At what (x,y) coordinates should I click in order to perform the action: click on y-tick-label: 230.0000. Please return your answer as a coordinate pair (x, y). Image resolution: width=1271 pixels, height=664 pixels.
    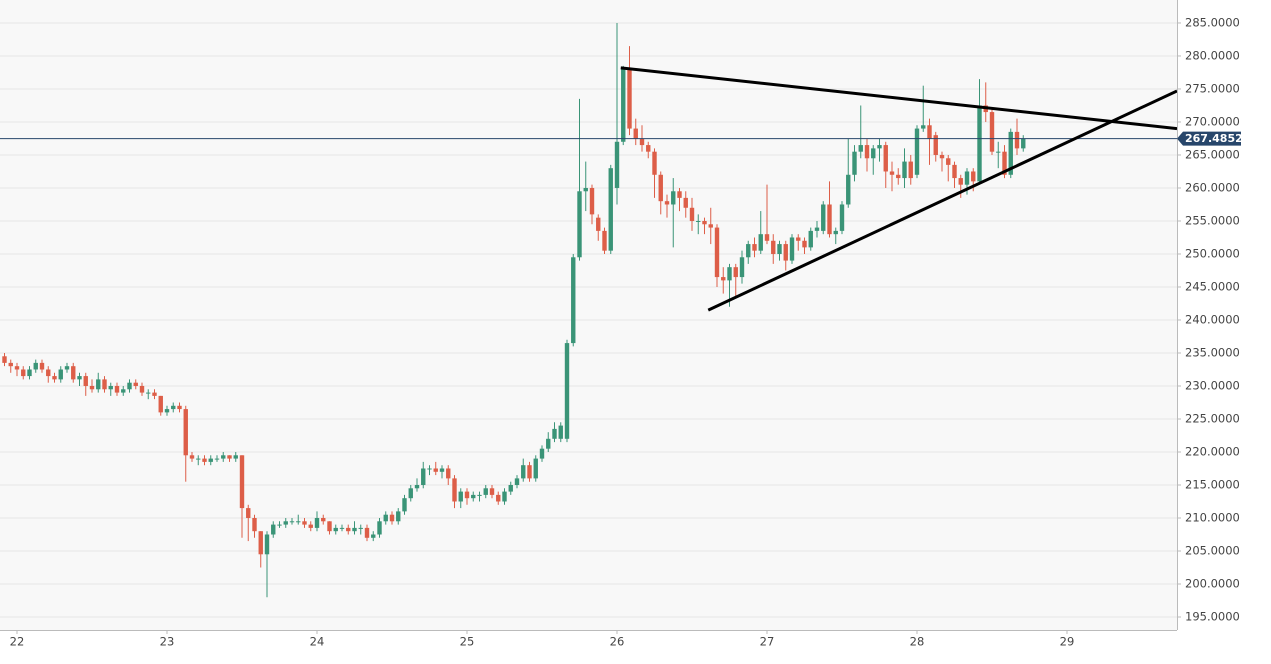
    Looking at the image, I should click on (1212, 385).